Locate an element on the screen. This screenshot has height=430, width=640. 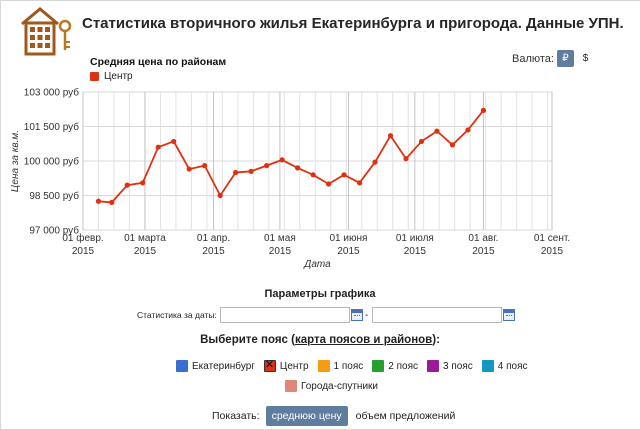
params-title: Параметры графика is located at coordinates (320, 294).